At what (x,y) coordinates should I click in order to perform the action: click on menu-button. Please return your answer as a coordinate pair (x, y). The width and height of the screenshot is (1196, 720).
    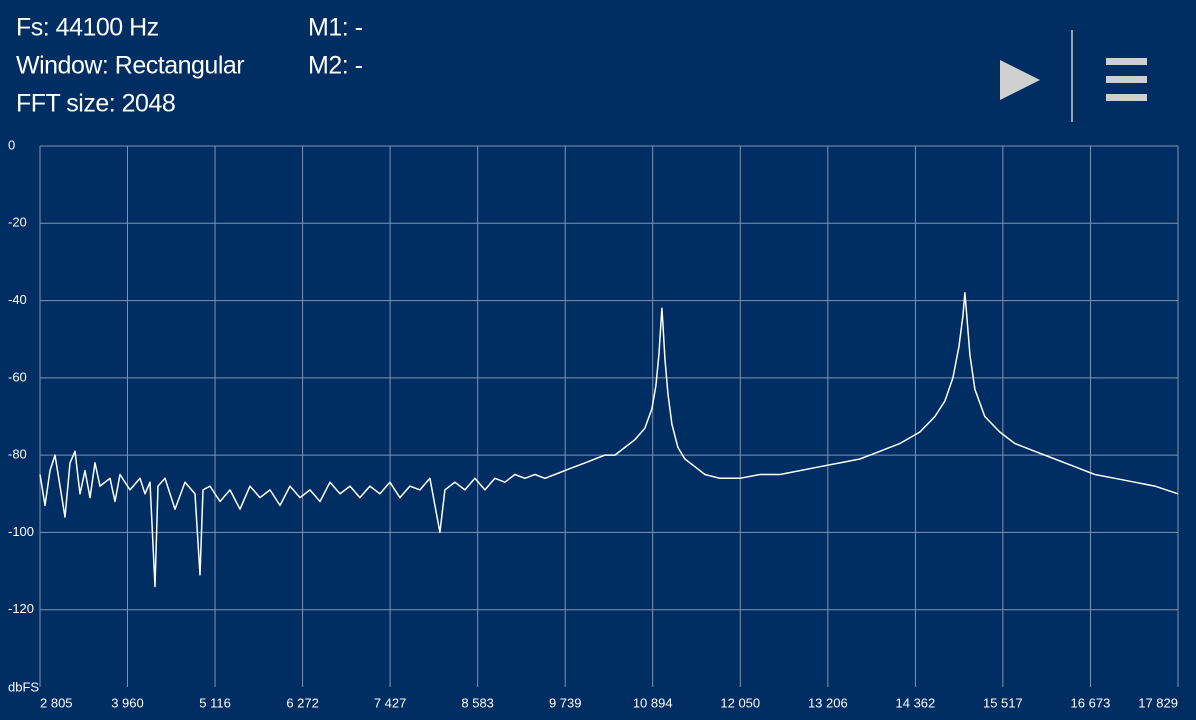
    Looking at the image, I should click on (1126, 79).